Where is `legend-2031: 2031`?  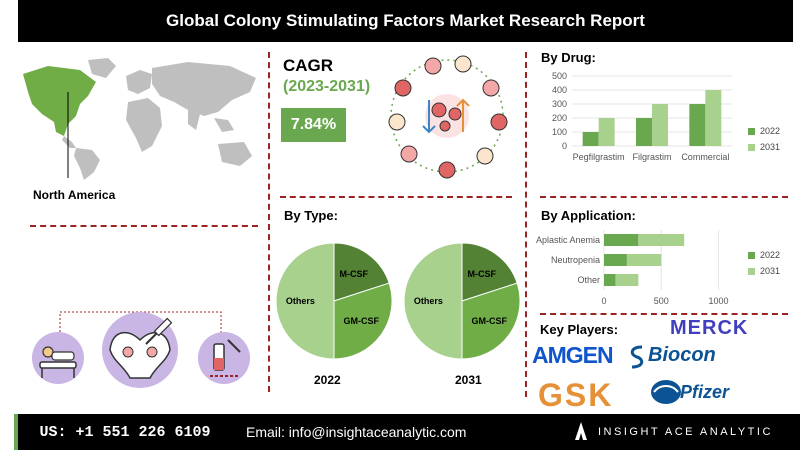 legend-2031: 2031 is located at coordinates (764, 147).